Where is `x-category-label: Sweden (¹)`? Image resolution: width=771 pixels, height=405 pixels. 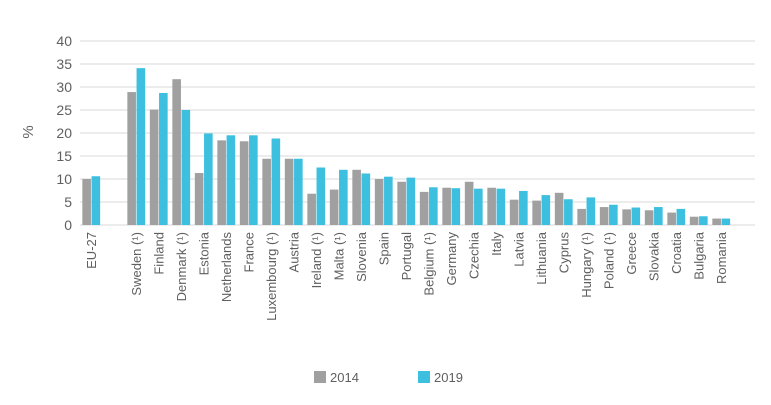
x-category-label: Sweden (¹) is located at coordinates (136, 264).